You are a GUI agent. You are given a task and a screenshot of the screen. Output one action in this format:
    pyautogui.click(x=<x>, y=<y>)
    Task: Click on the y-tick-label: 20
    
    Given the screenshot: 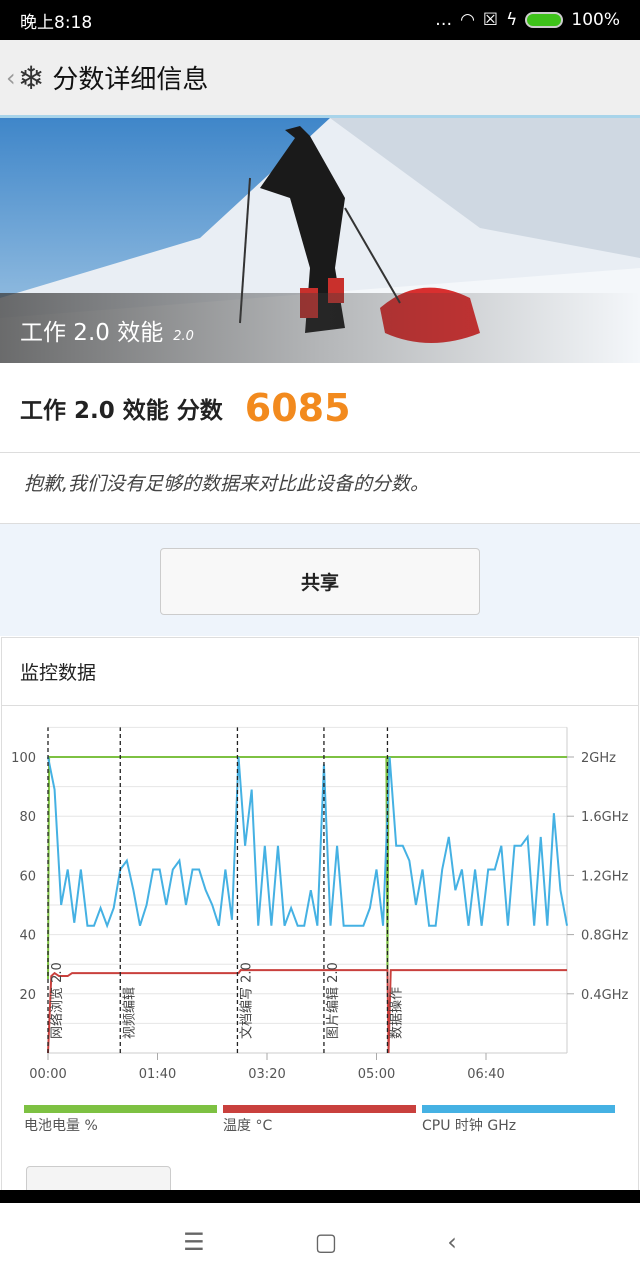 What is the action you would take?
    pyautogui.click(x=27, y=995)
    